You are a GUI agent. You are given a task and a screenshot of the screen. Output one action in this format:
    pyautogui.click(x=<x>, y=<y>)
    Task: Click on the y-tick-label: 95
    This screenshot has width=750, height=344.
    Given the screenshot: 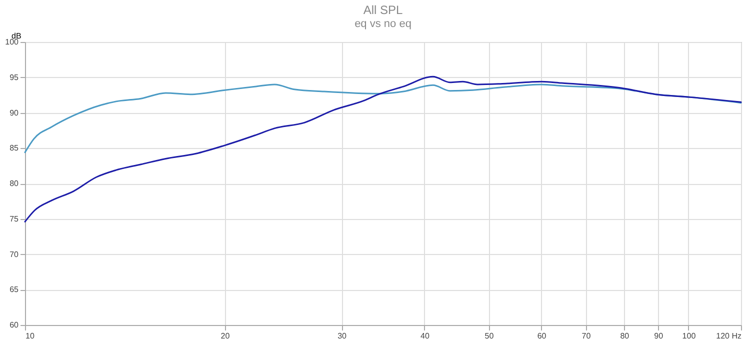 What is the action you would take?
    pyautogui.click(x=15, y=77)
    